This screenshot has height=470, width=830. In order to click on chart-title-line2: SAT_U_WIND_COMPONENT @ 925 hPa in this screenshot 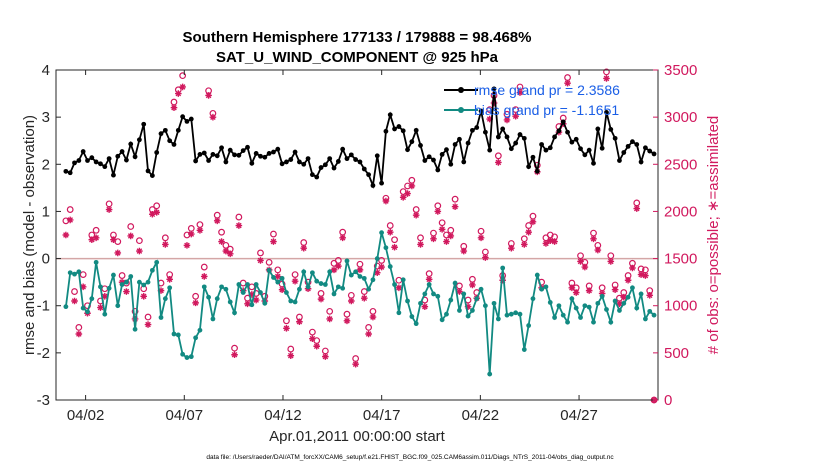, I will do `click(357, 57)`.